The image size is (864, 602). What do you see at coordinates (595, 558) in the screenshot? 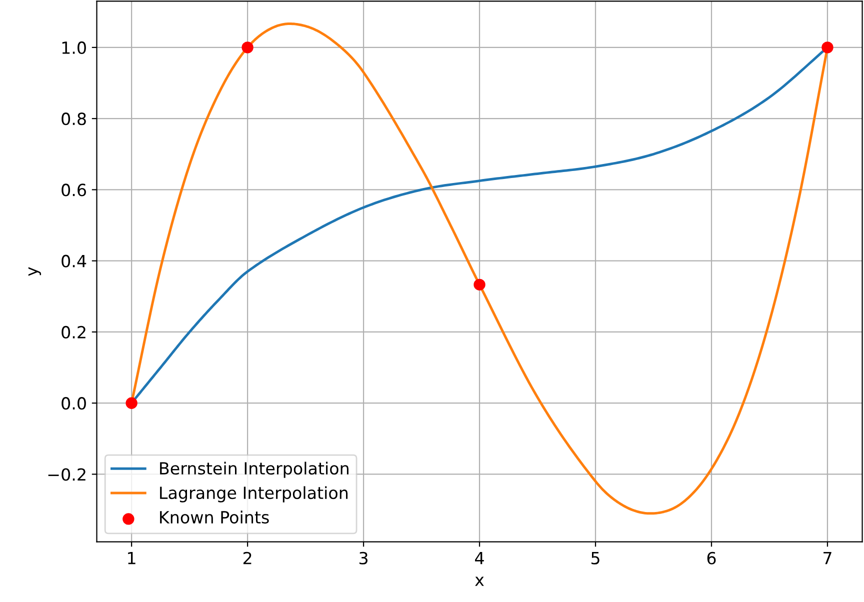
I see `x-tick-label: 5` at bounding box center [595, 558].